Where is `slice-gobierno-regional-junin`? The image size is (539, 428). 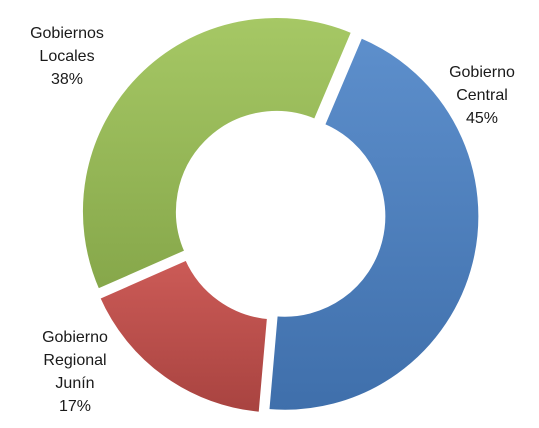 slice-gobierno-regional-junin is located at coordinates (183, 336).